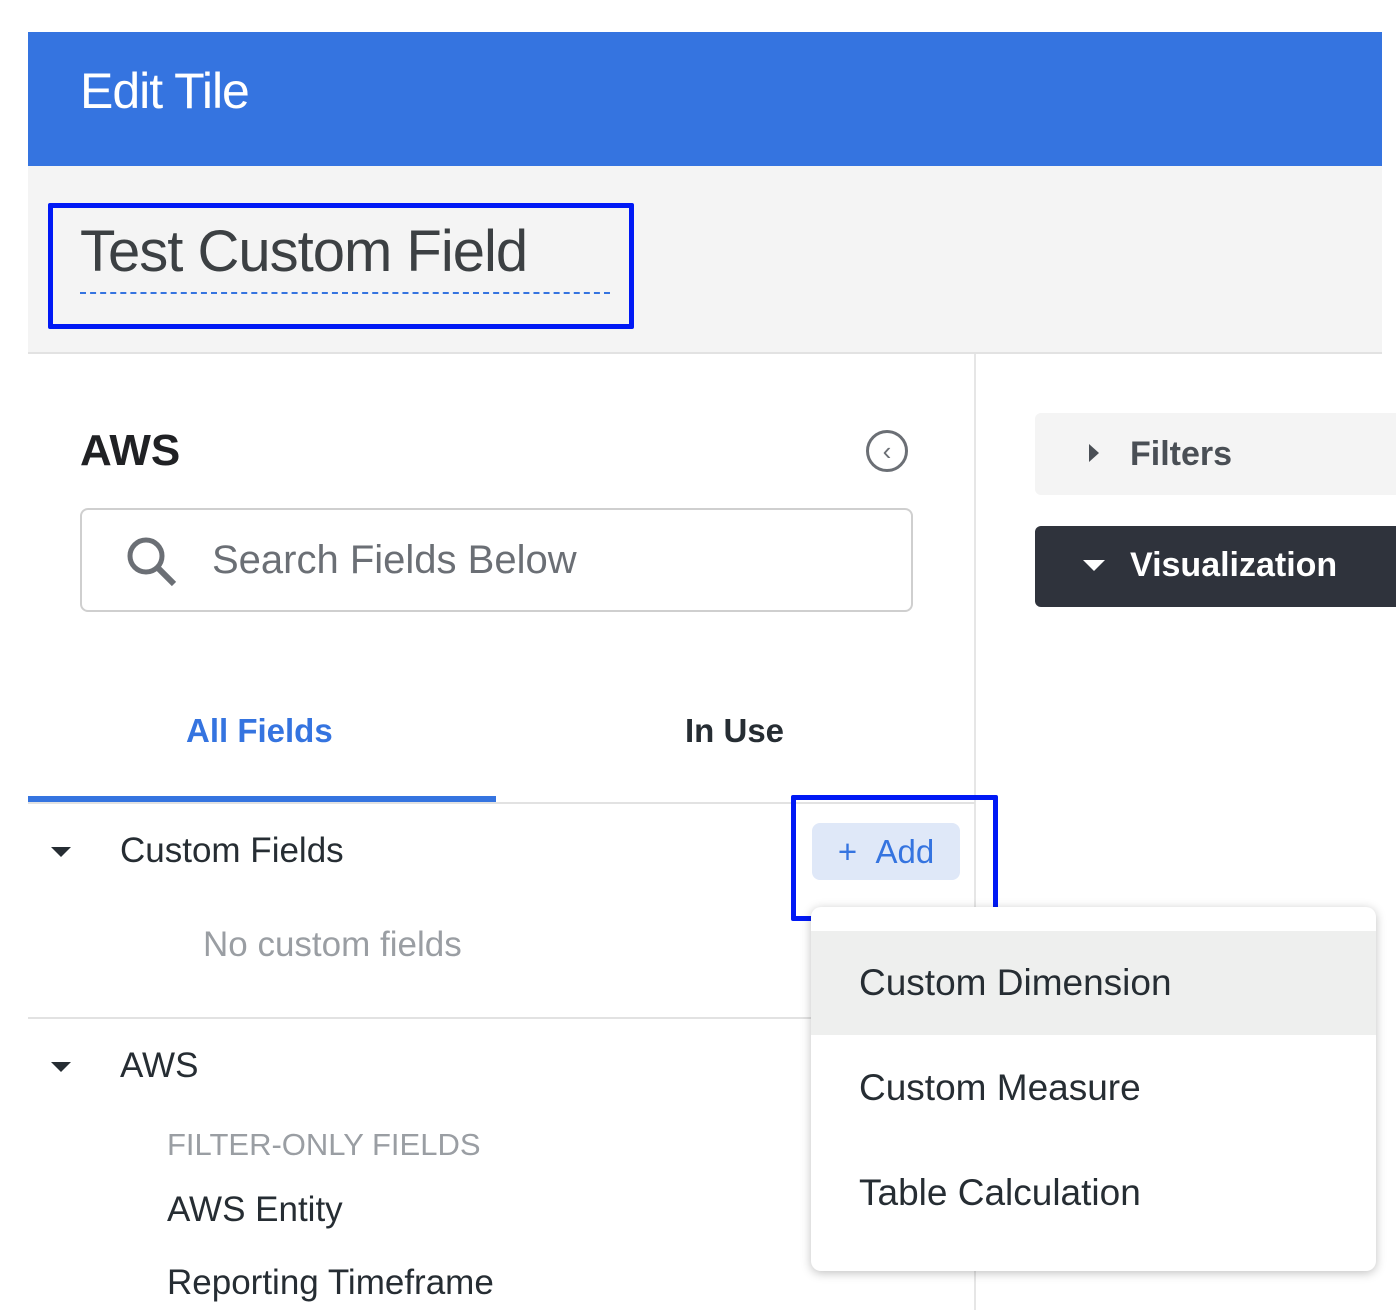  I want to click on explore-title: AWS, so click(130, 450).